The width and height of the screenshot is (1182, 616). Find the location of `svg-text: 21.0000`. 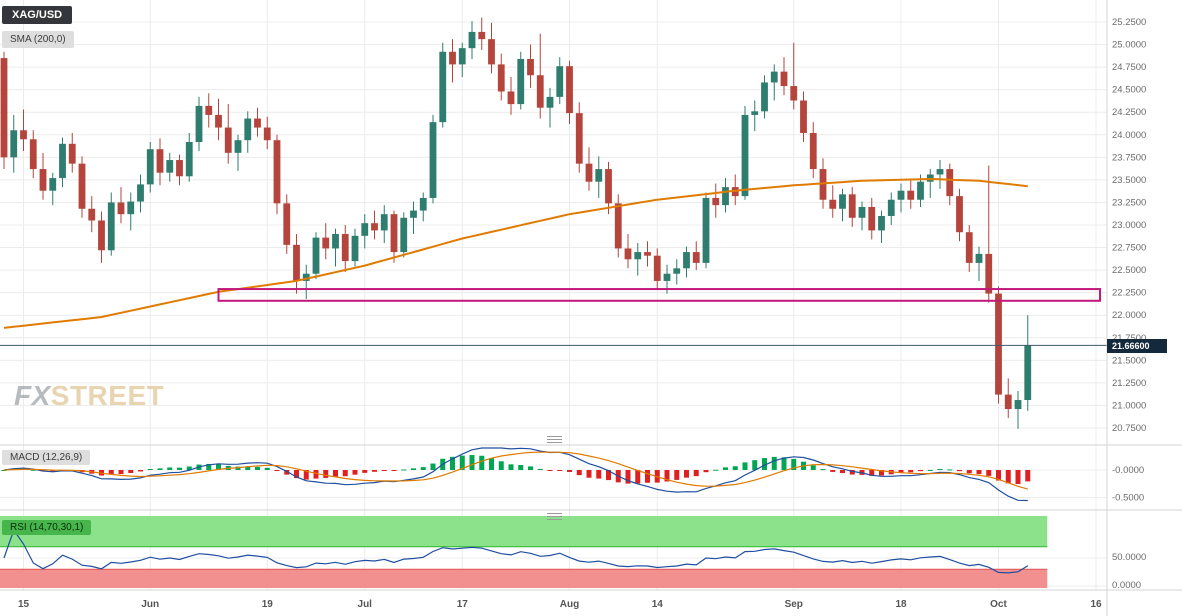

svg-text: 21.0000 is located at coordinates (1129, 405).